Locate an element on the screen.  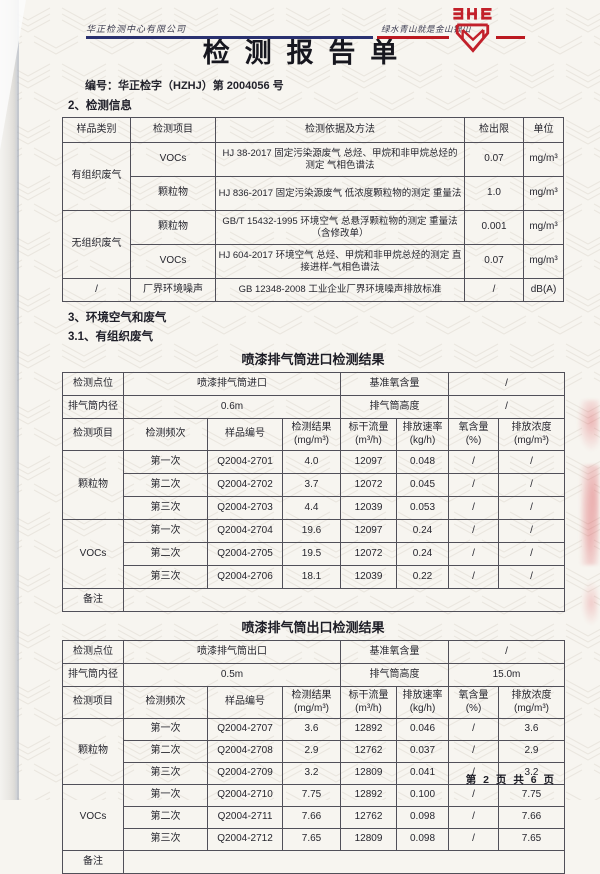
result-cell: 12072 is located at coordinates (368, 554).